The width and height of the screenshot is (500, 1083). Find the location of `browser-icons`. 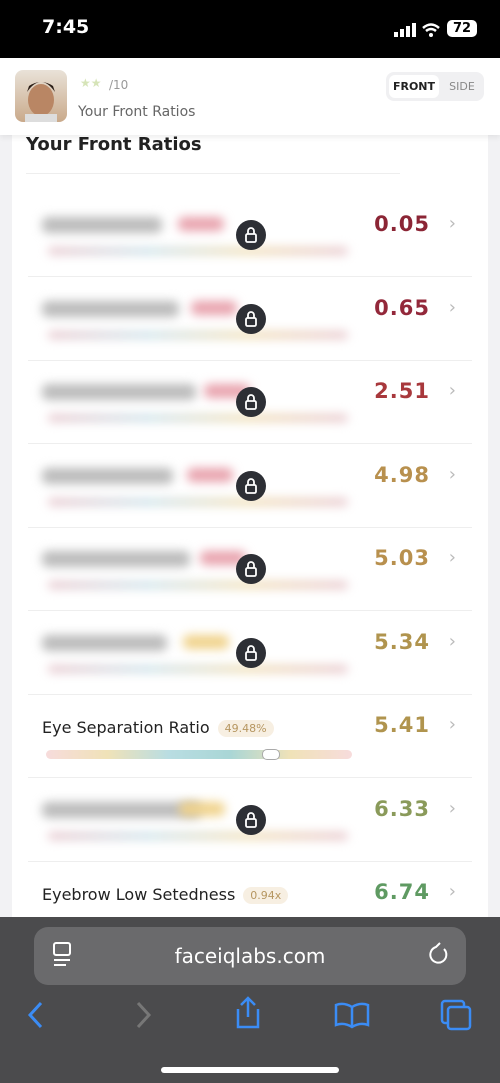

browser-icons is located at coordinates (249, 1007).